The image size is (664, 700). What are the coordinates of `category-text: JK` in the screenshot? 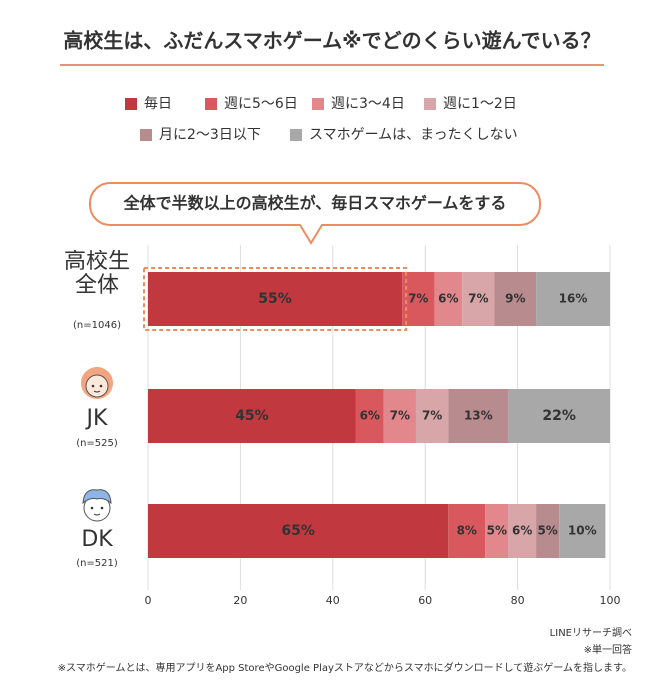 It's located at (97, 419).